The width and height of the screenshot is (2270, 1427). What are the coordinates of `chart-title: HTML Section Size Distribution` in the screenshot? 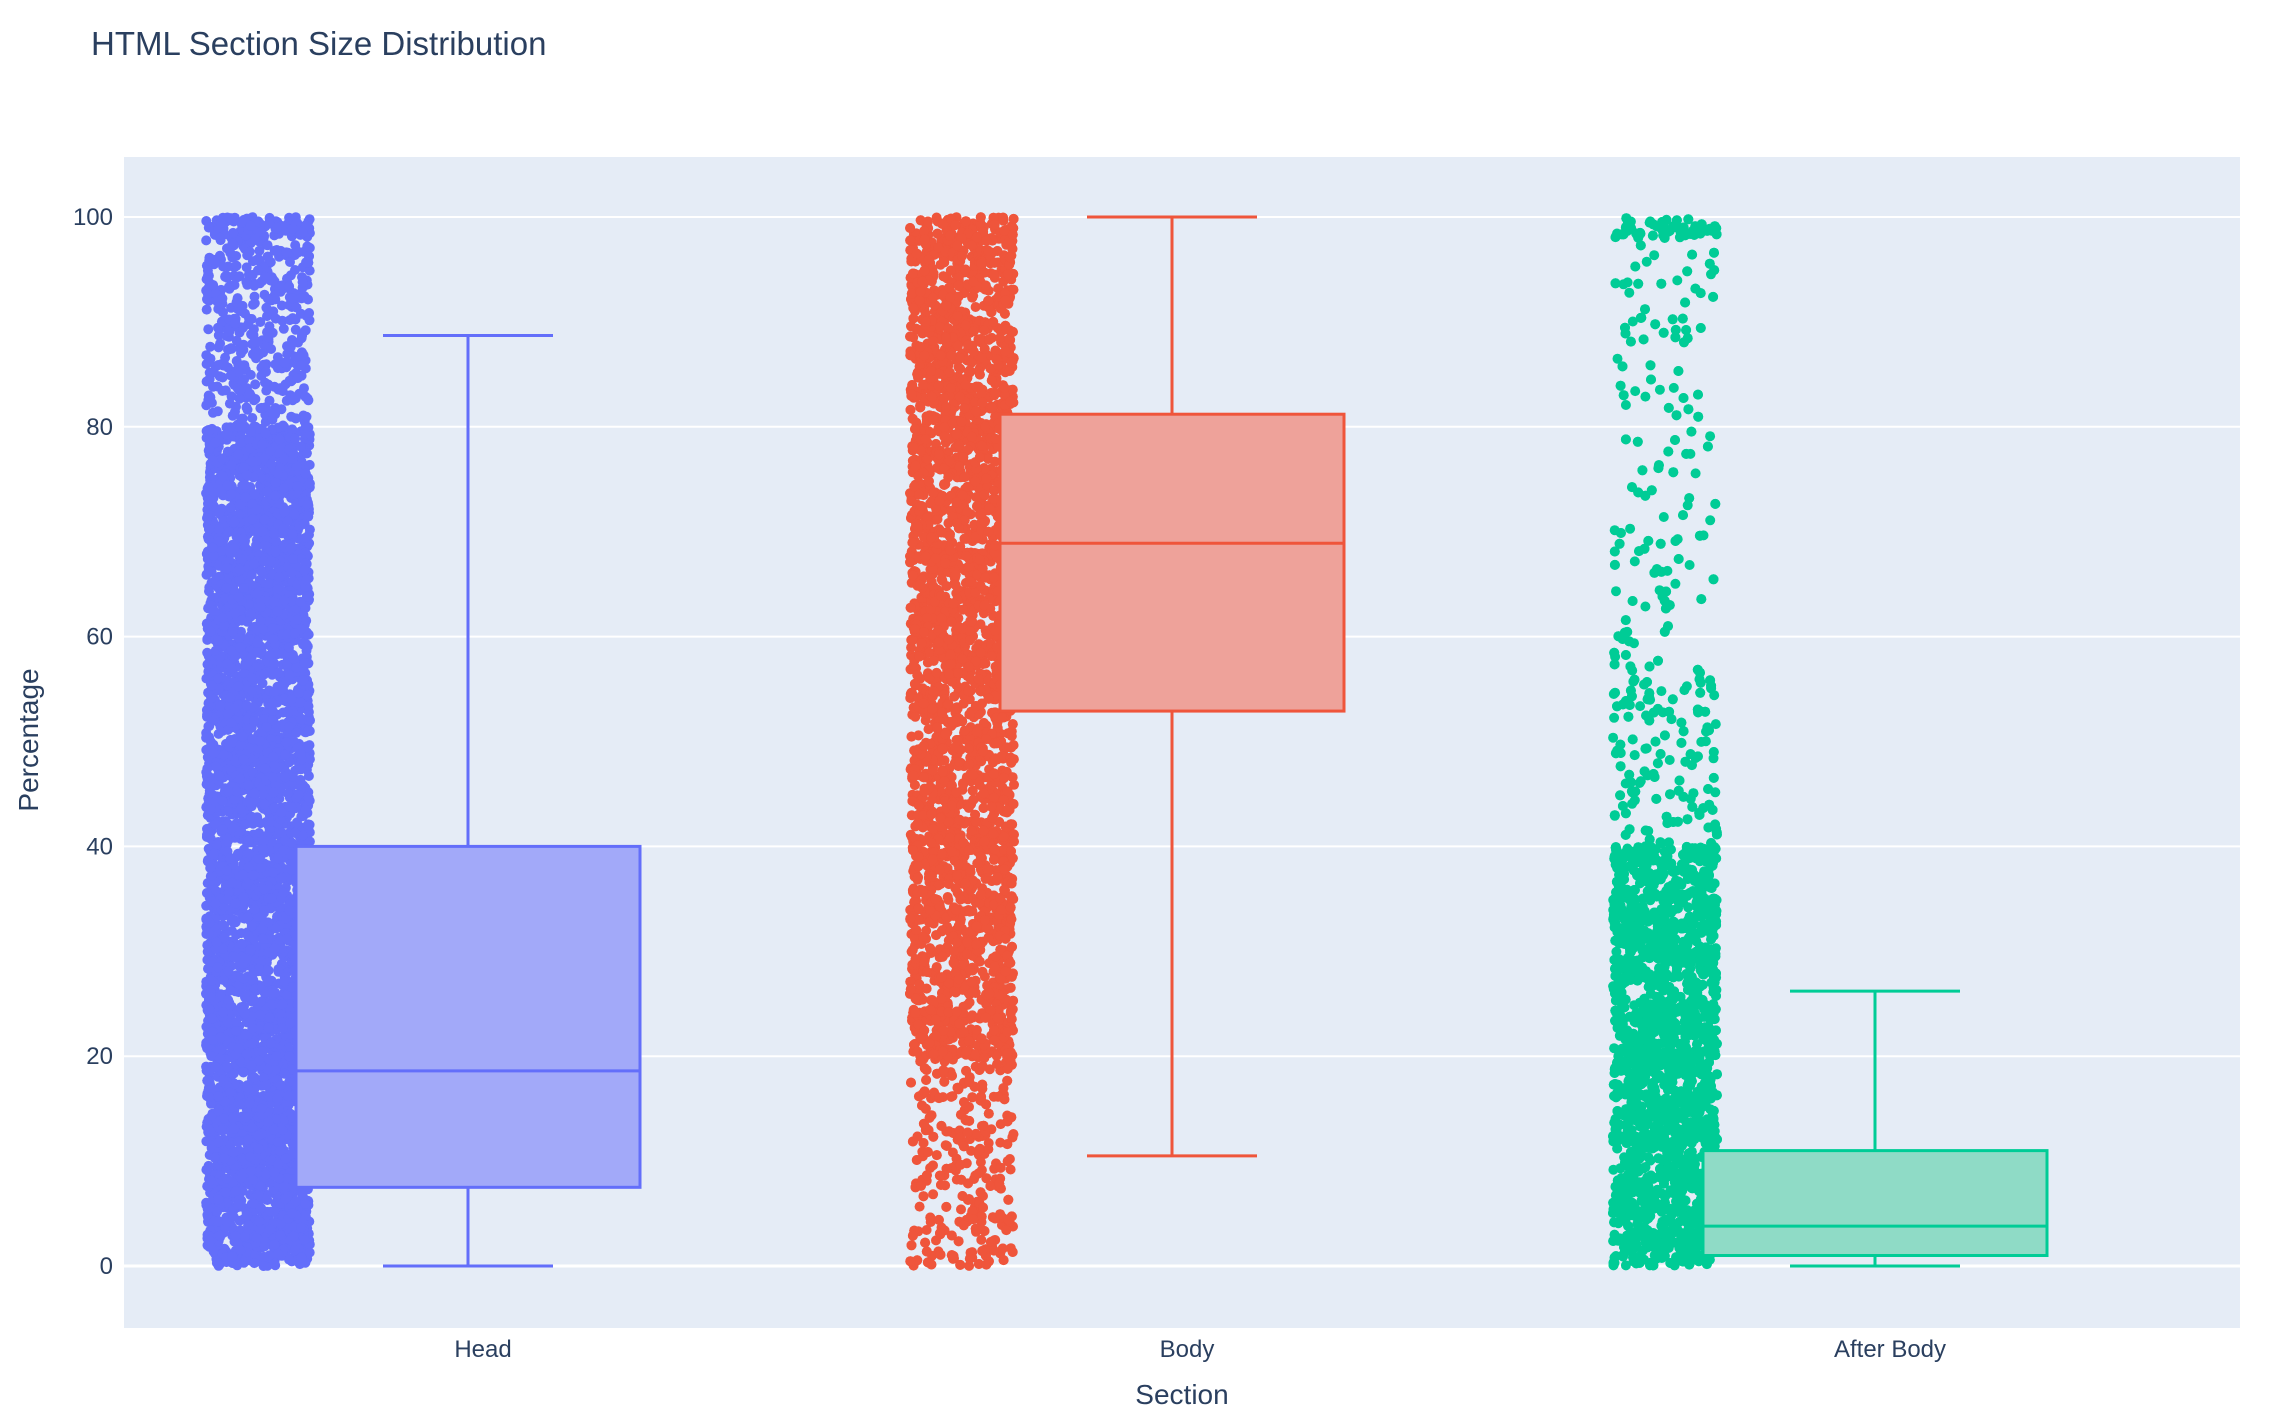 It's located at (318, 43).